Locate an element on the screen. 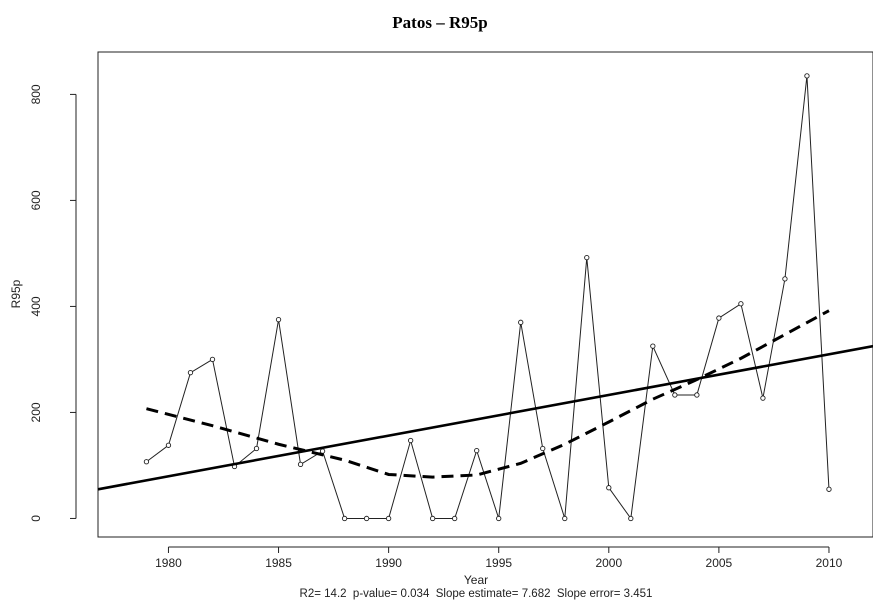 This screenshot has width=873, height=604. chart-title: Patos – R95p is located at coordinates (439, 22).